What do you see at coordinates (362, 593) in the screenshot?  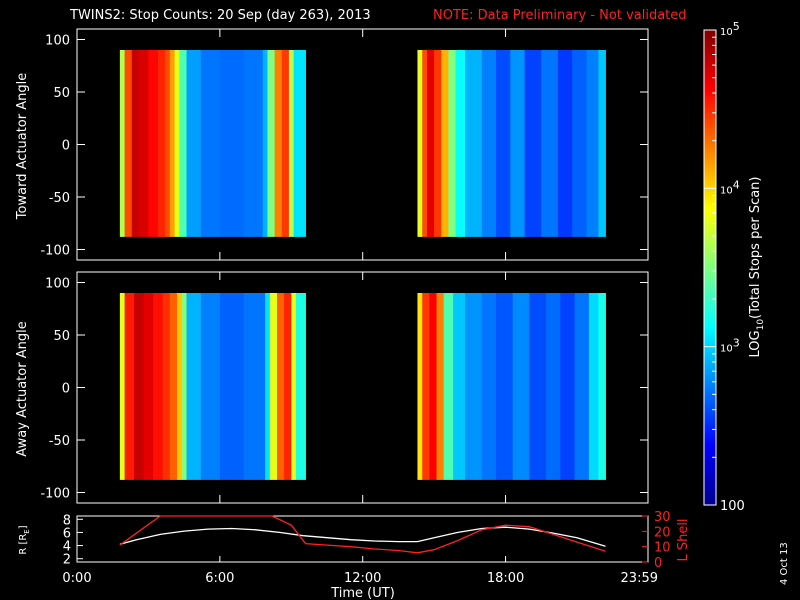 I see `time-xlabel: Time (UT)` at bounding box center [362, 593].